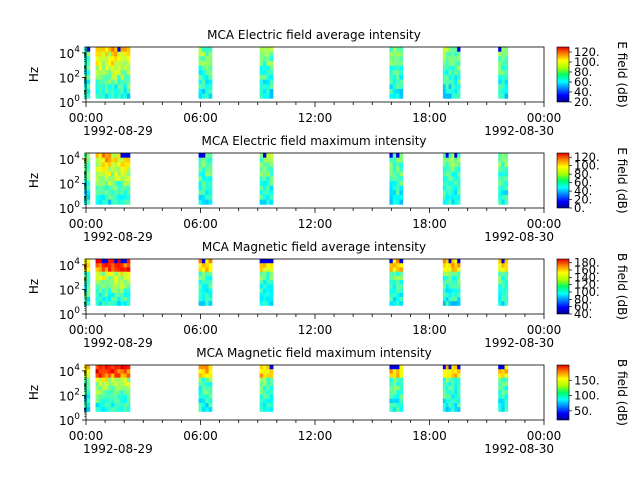 Image resolution: width=640 pixels, height=480 pixels. Describe the element at coordinates (200, 436) in the screenshot. I see `x-tick-label: 06:00` at that location.